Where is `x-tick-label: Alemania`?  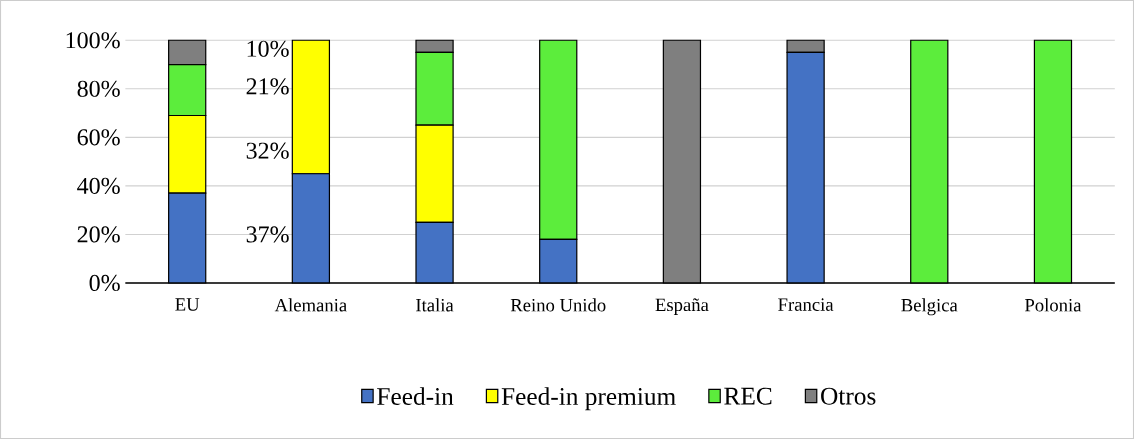 x-tick-label: Alemania is located at coordinates (310, 305).